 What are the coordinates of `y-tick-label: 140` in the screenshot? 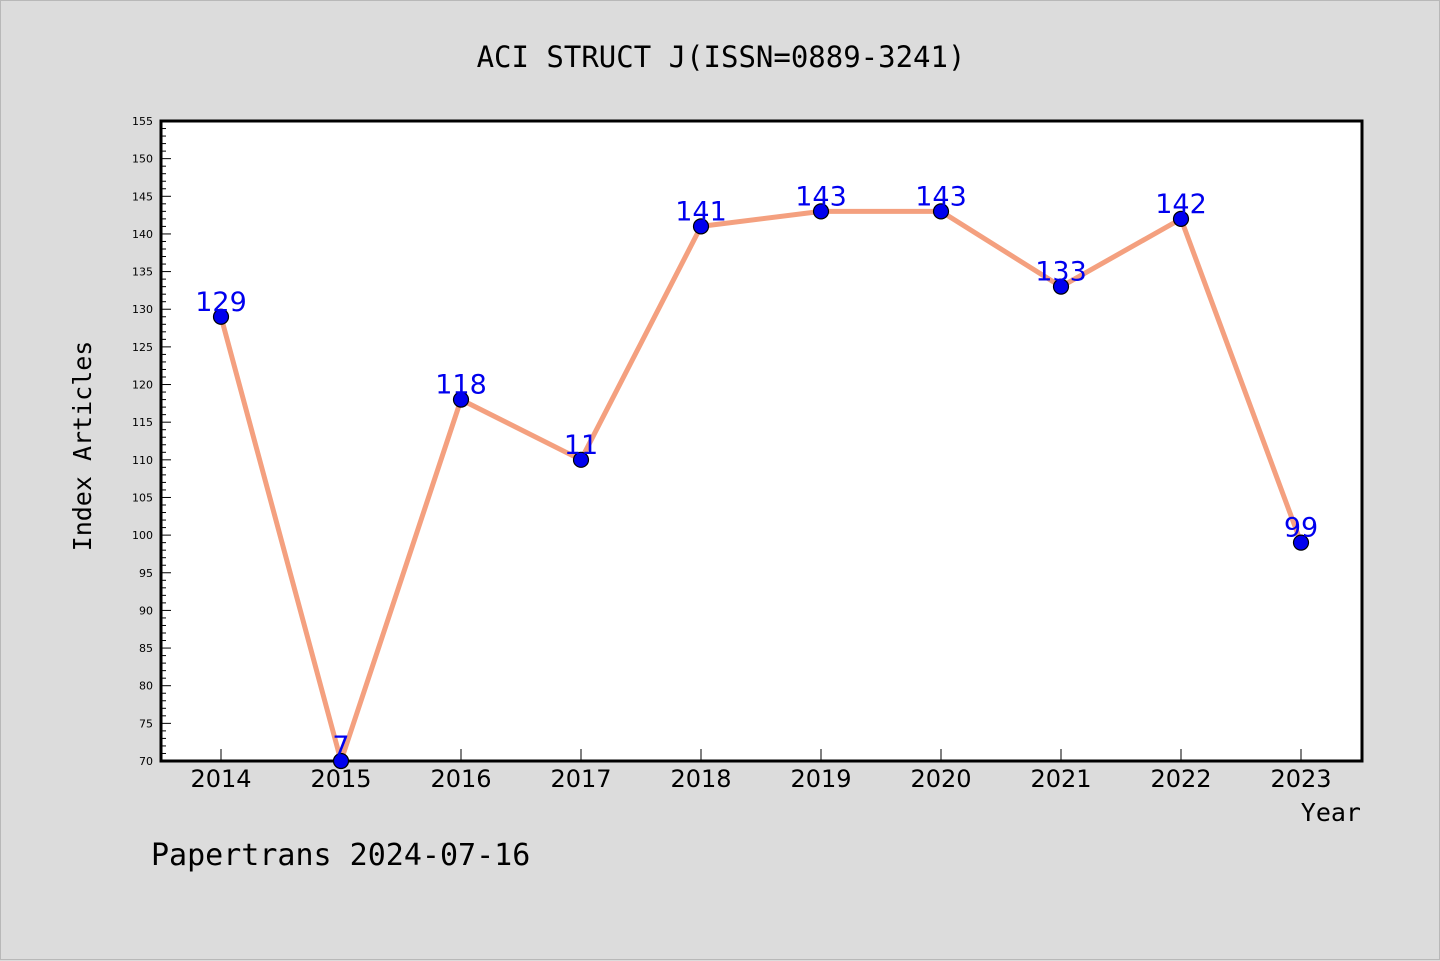 It's located at (142, 234).